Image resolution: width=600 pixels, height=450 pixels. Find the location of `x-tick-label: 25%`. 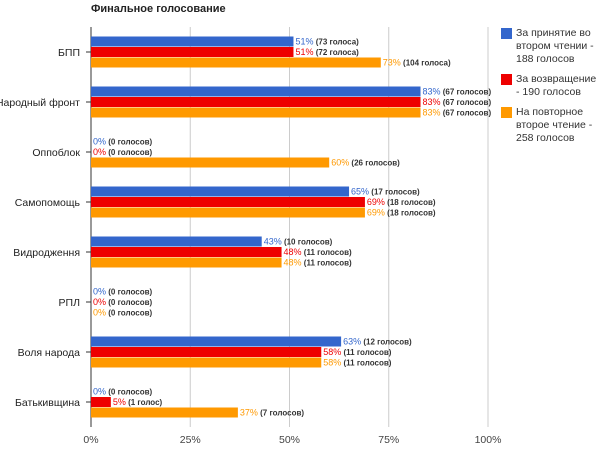

x-tick-label: 25% is located at coordinates (190, 440).